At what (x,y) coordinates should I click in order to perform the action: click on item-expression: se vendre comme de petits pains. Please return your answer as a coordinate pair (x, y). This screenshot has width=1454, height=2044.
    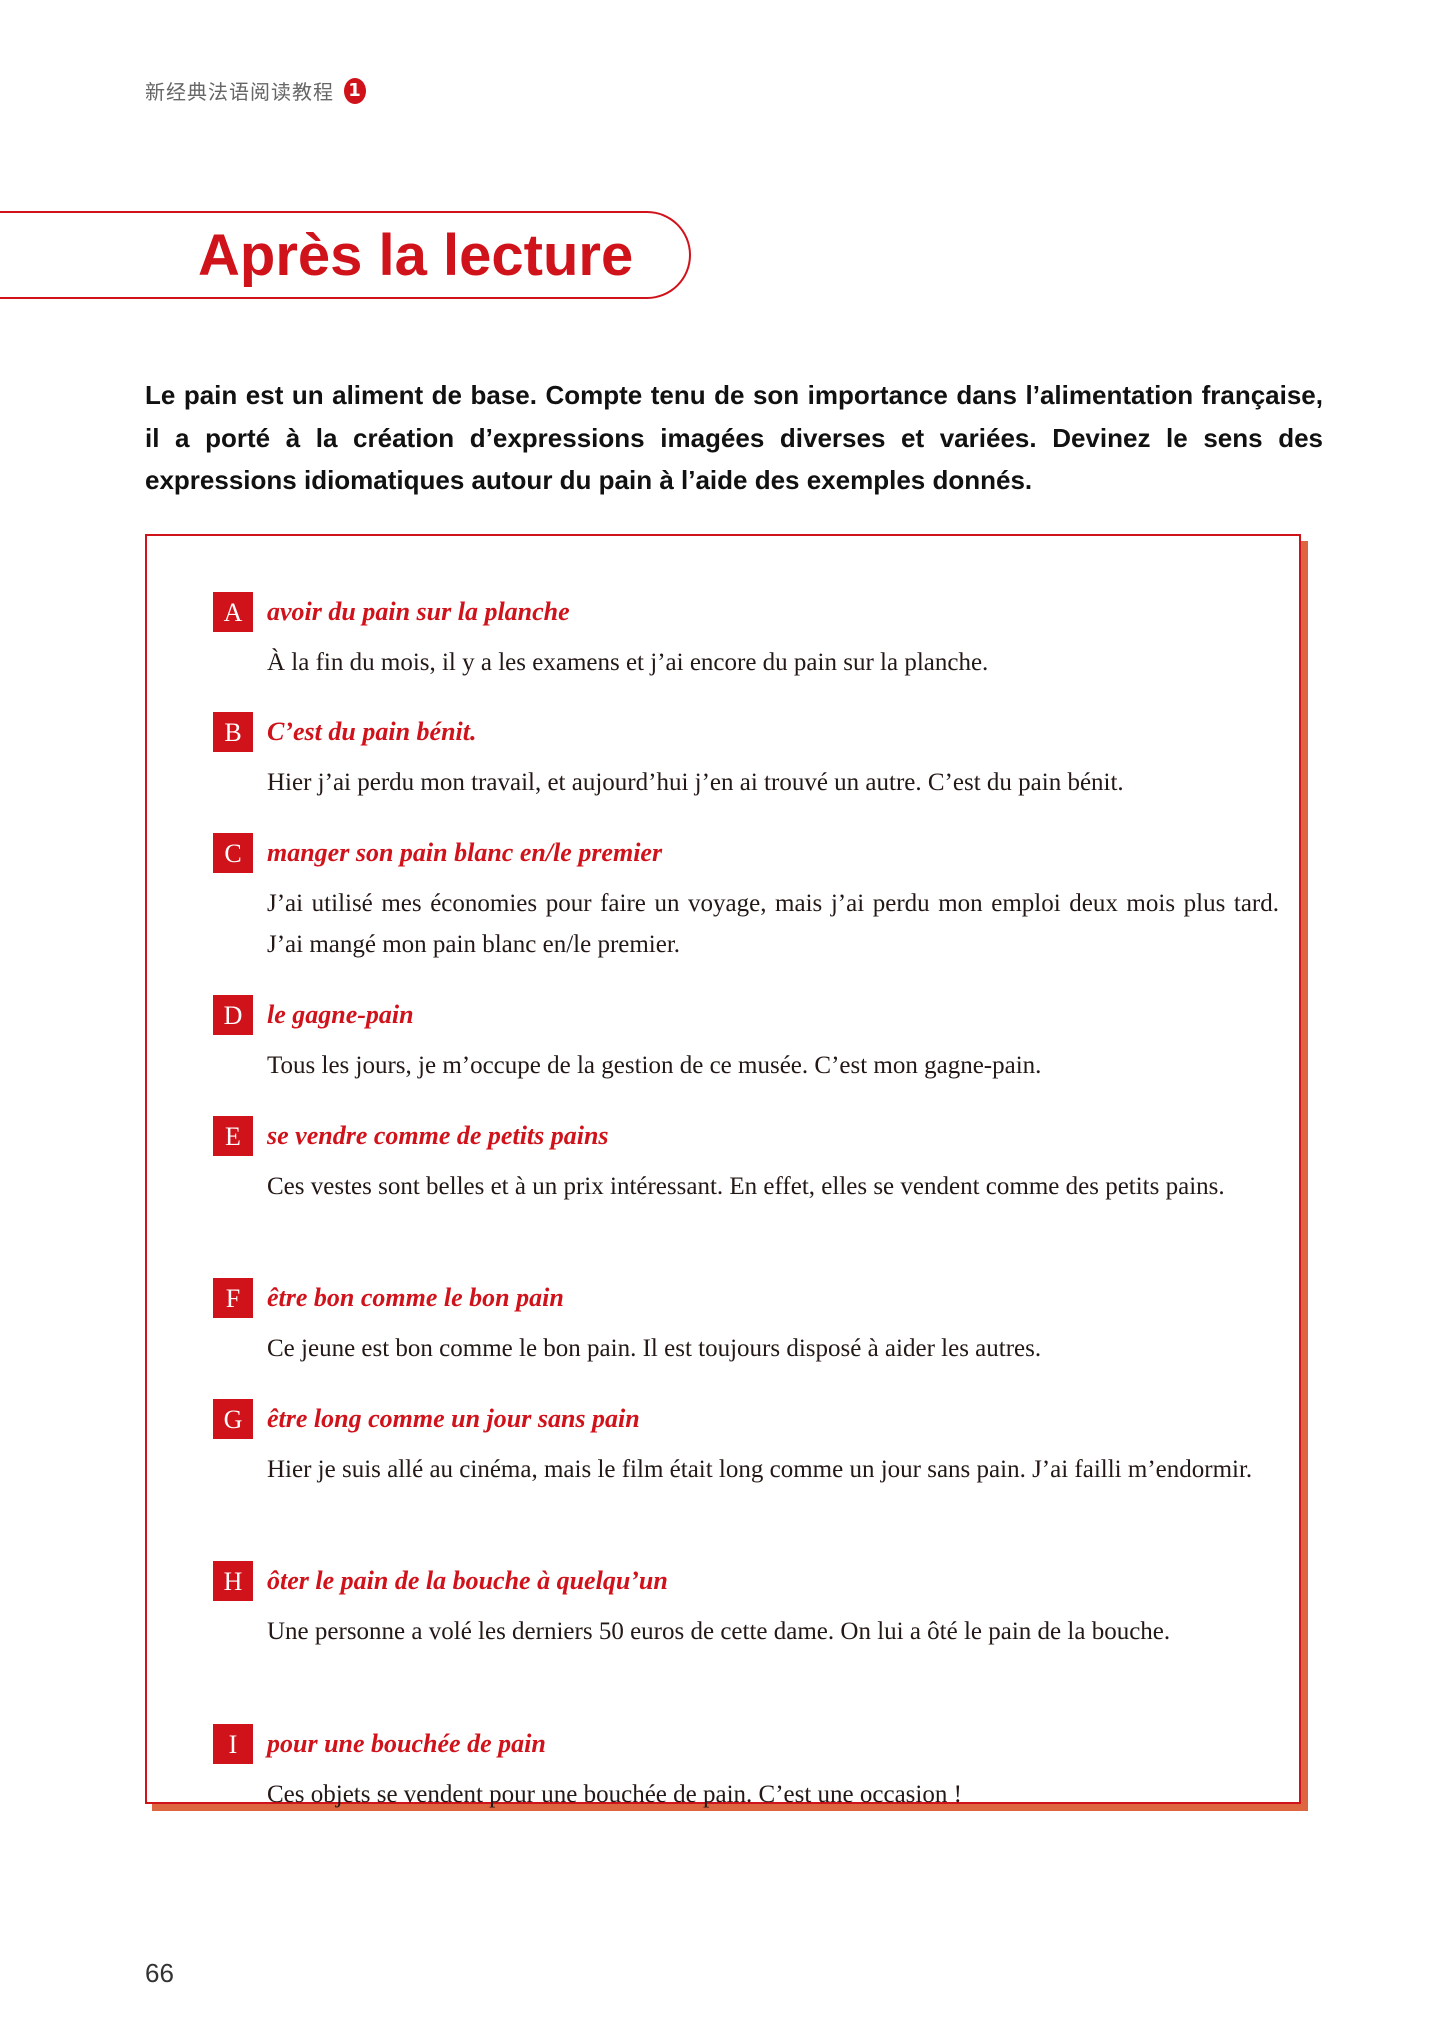
    Looking at the image, I should click on (438, 1135).